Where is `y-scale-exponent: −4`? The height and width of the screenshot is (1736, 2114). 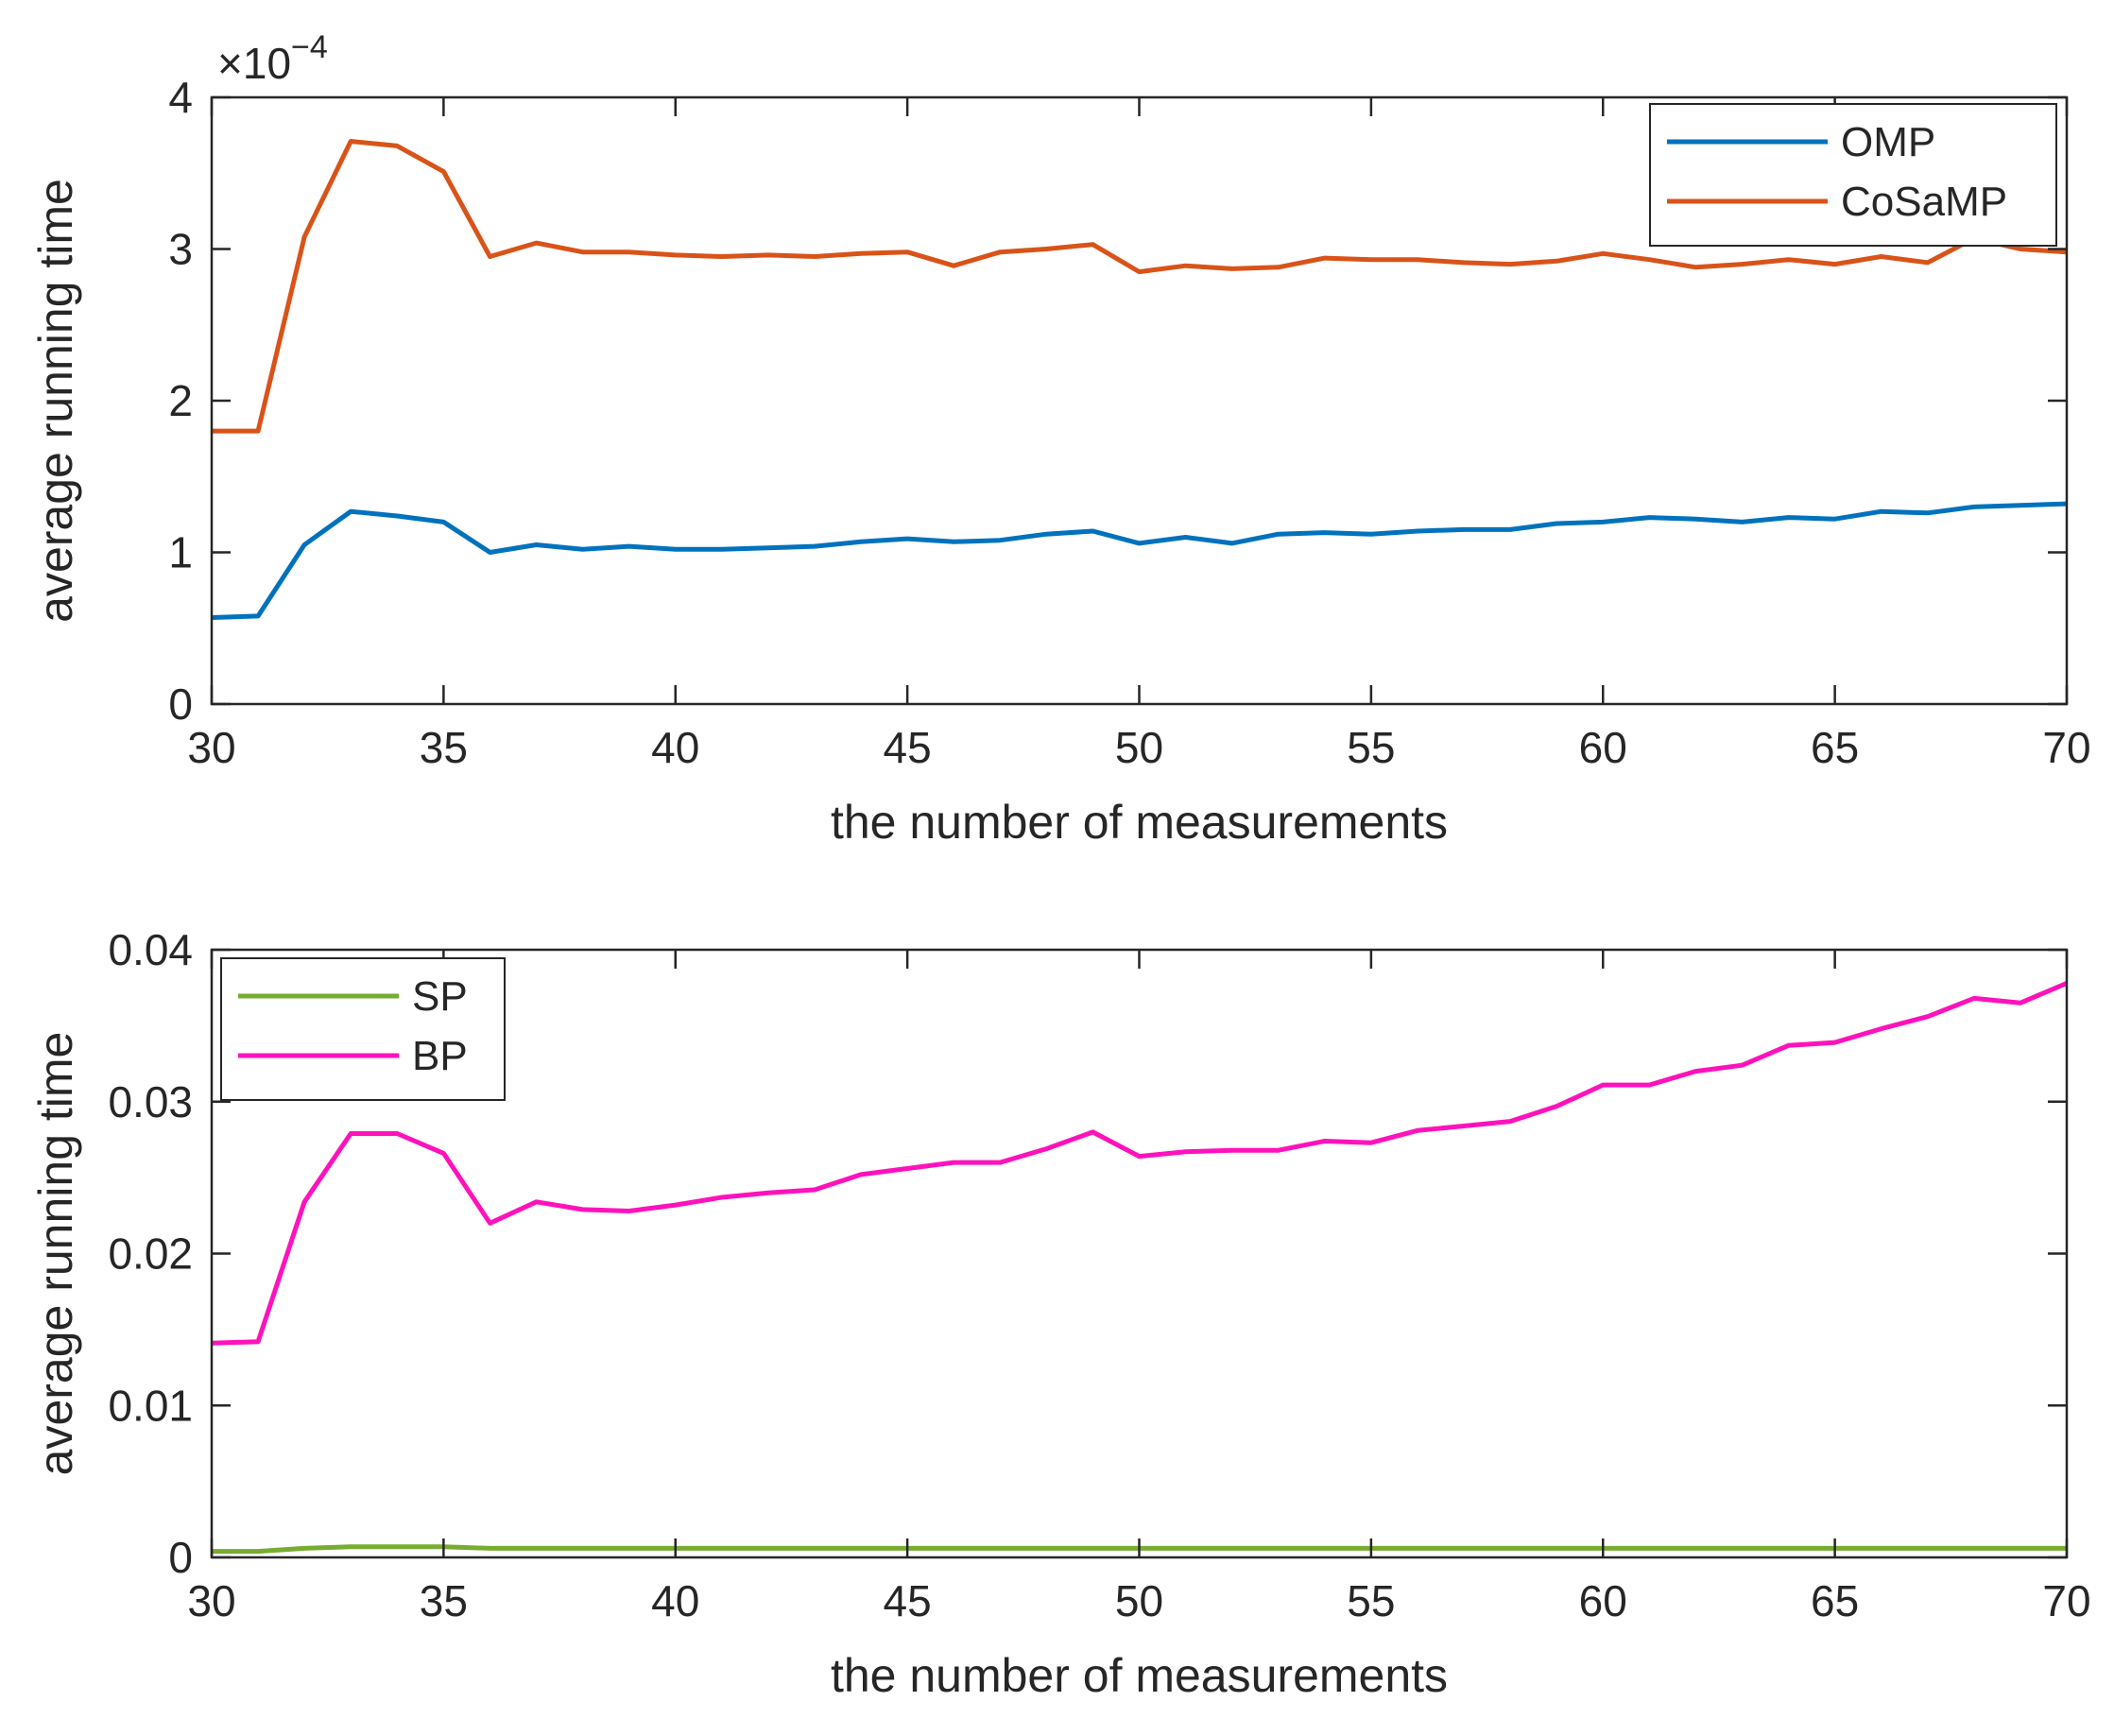 y-scale-exponent: −4 is located at coordinates (309, 47).